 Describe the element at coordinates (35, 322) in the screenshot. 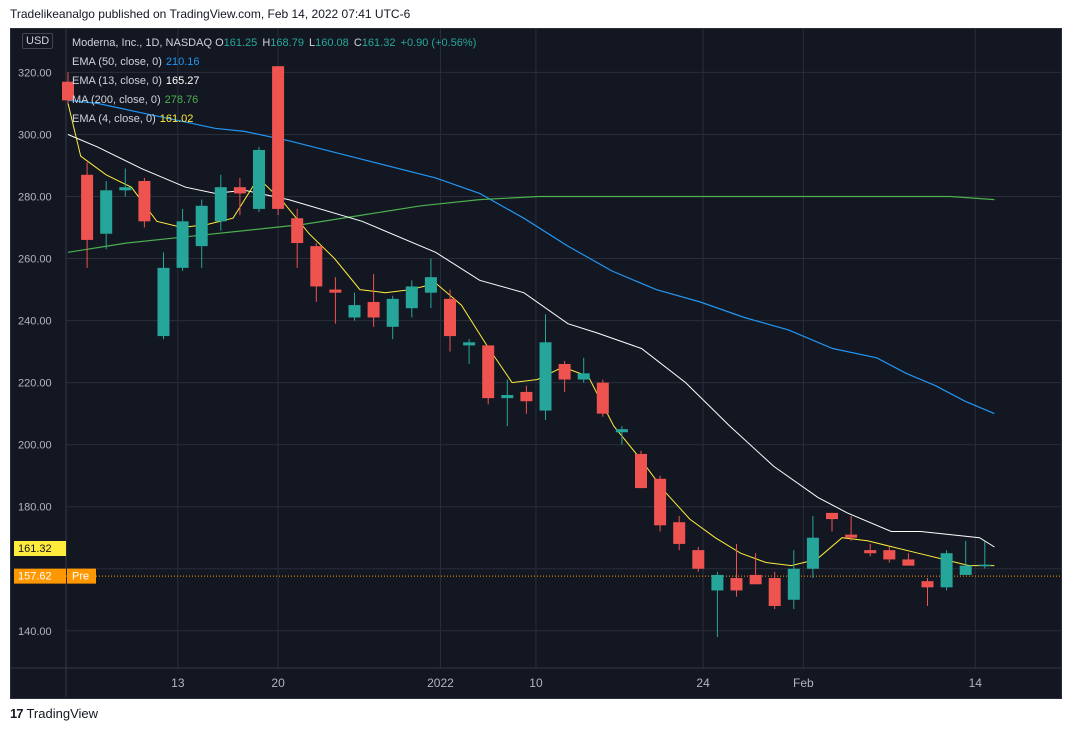

I see `y-tick-label: 240.00` at that location.